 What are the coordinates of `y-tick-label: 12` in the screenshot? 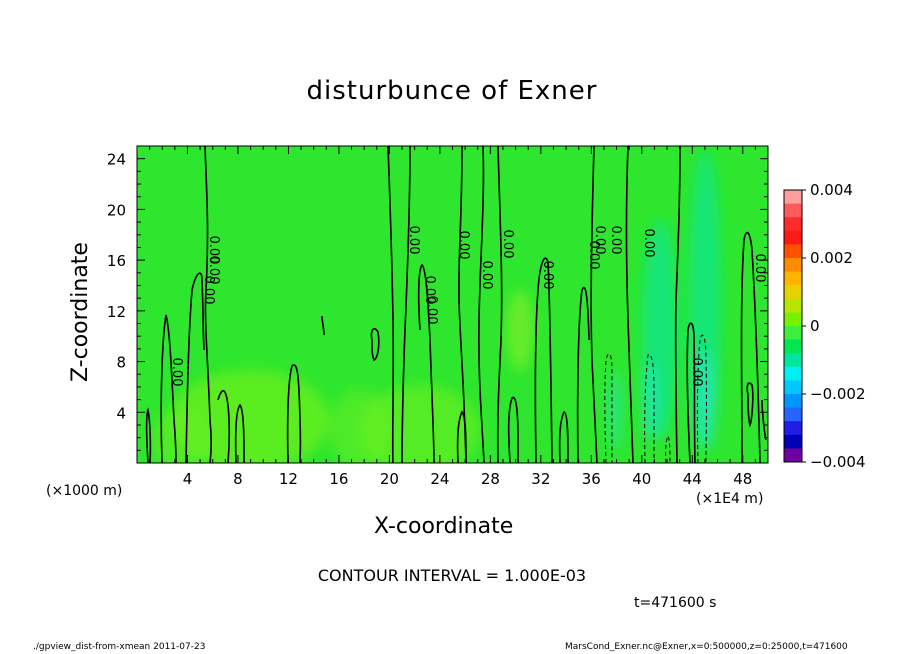 It's located at (116, 312).